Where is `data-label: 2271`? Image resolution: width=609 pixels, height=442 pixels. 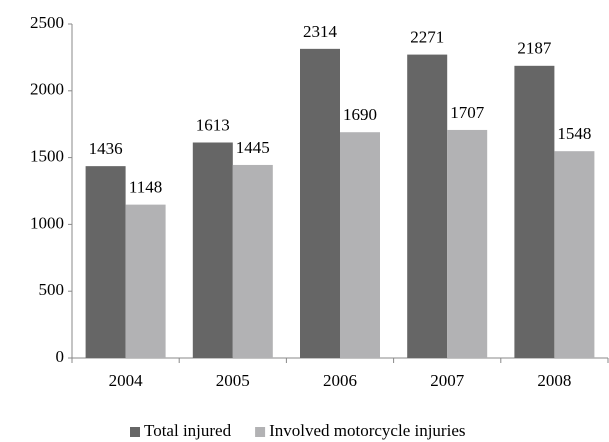
data-label: 2271 is located at coordinates (427, 37).